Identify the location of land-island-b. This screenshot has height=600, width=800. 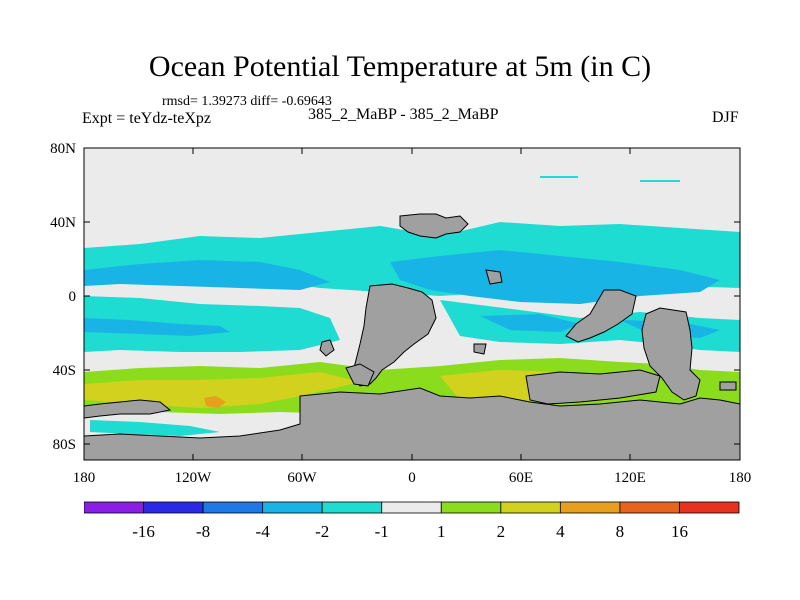
(480, 349).